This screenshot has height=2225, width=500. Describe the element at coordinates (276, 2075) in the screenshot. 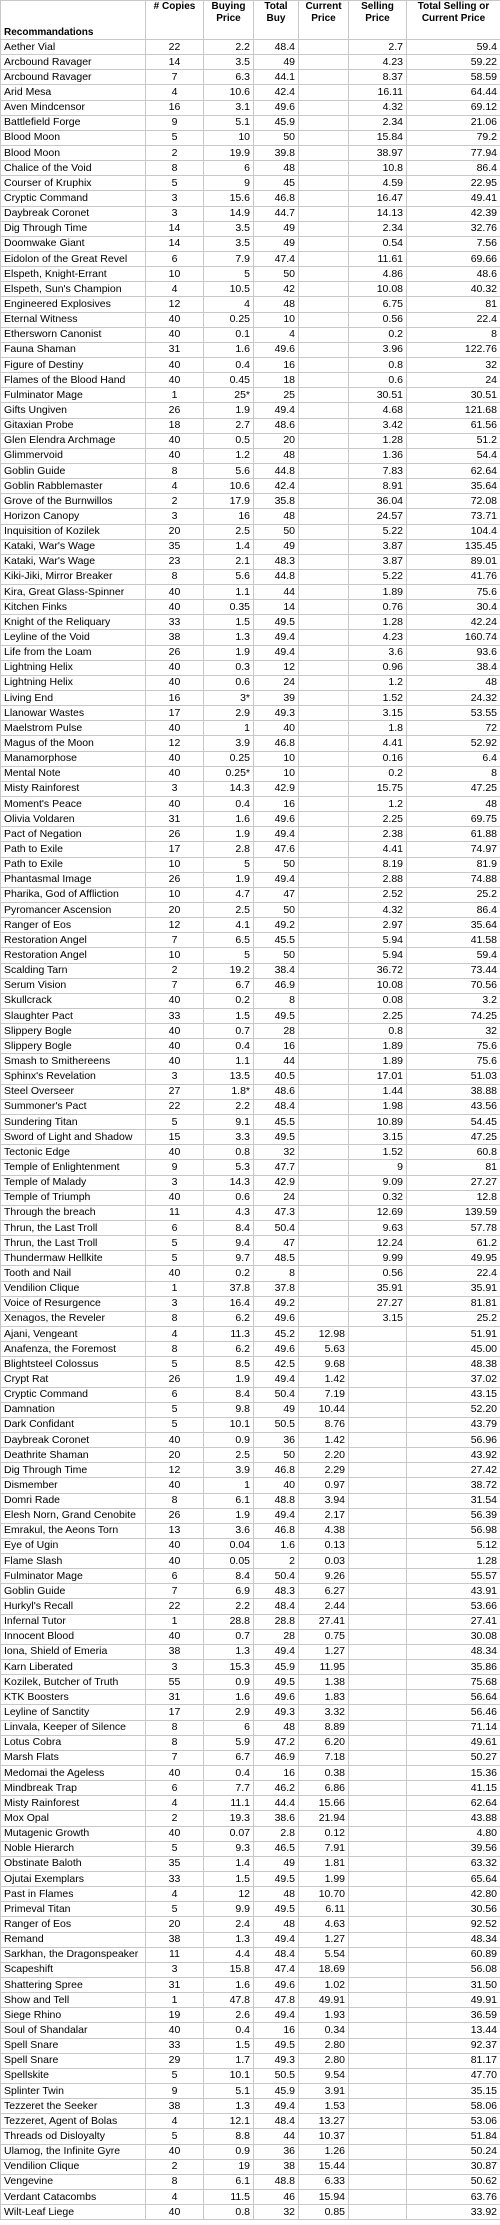

I see `value-cell: 50.5` at that location.